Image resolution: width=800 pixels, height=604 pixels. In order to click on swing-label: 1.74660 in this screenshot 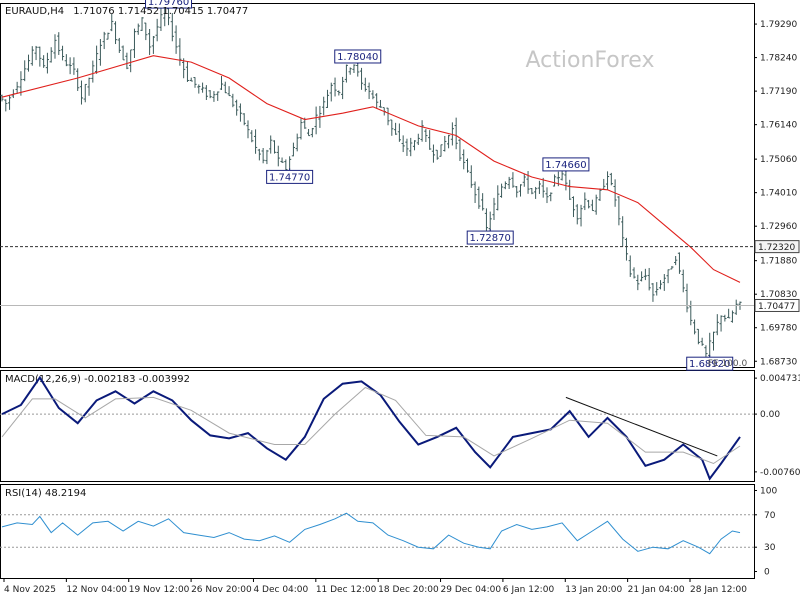, I will do `click(566, 164)`.